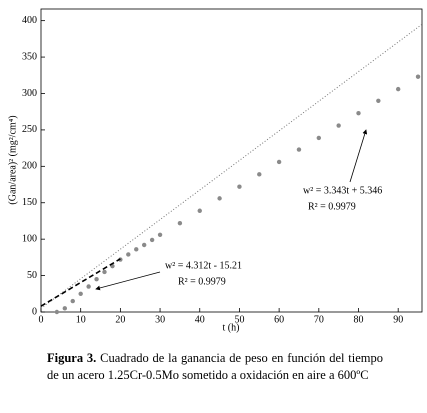 The height and width of the screenshot is (413, 427). Describe the element at coordinates (279, 319) in the screenshot. I see `x-tick-label: 60` at that location.